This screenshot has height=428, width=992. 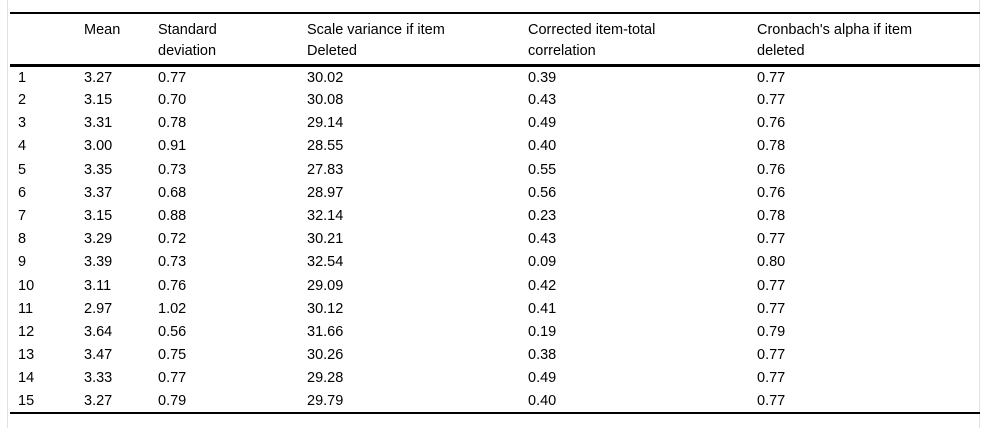 I want to click on item-number-cell: 10, so click(x=26, y=285).